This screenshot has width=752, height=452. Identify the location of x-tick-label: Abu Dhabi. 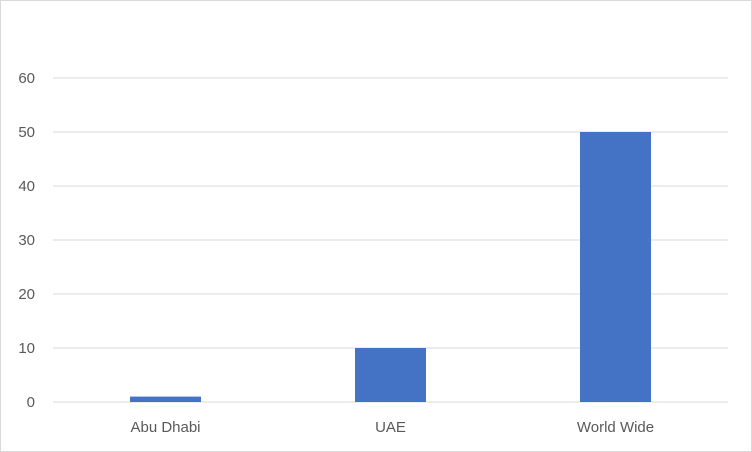
(165, 427).